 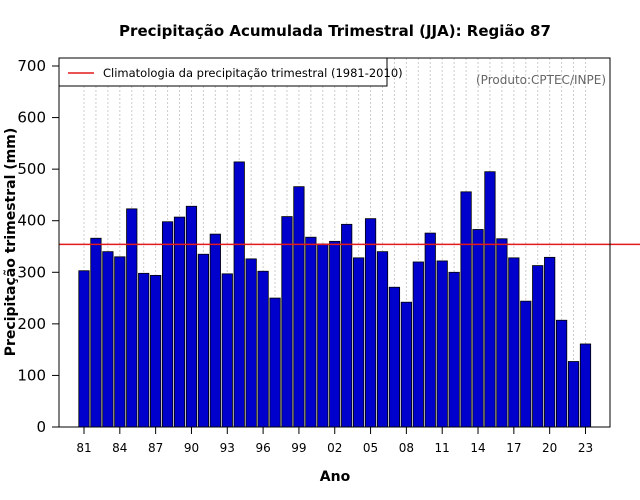 What do you see at coordinates (335, 477) in the screenshot?
I see `x-axis-label: Ano` at bounding box center [335, 477].